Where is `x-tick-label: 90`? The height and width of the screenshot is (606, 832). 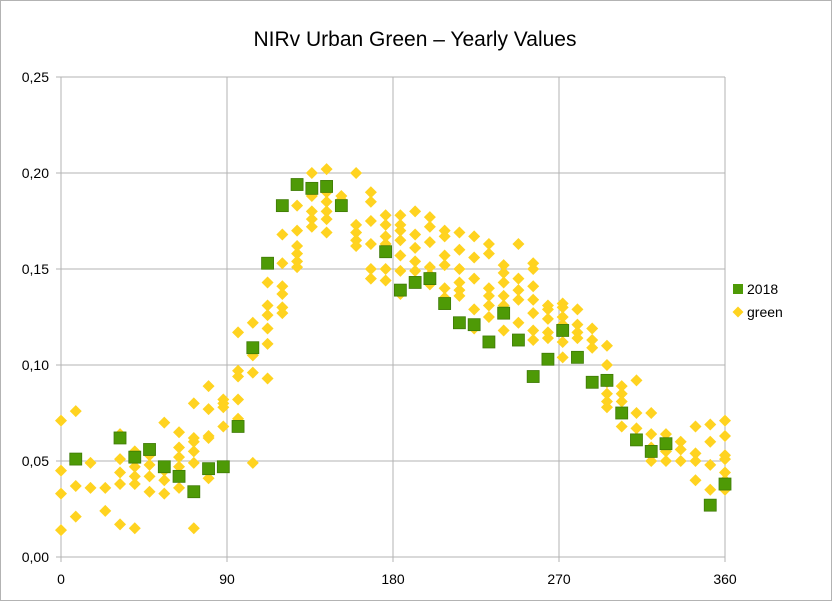
x-tick-label: 90 is located at coordinates (227, 579).